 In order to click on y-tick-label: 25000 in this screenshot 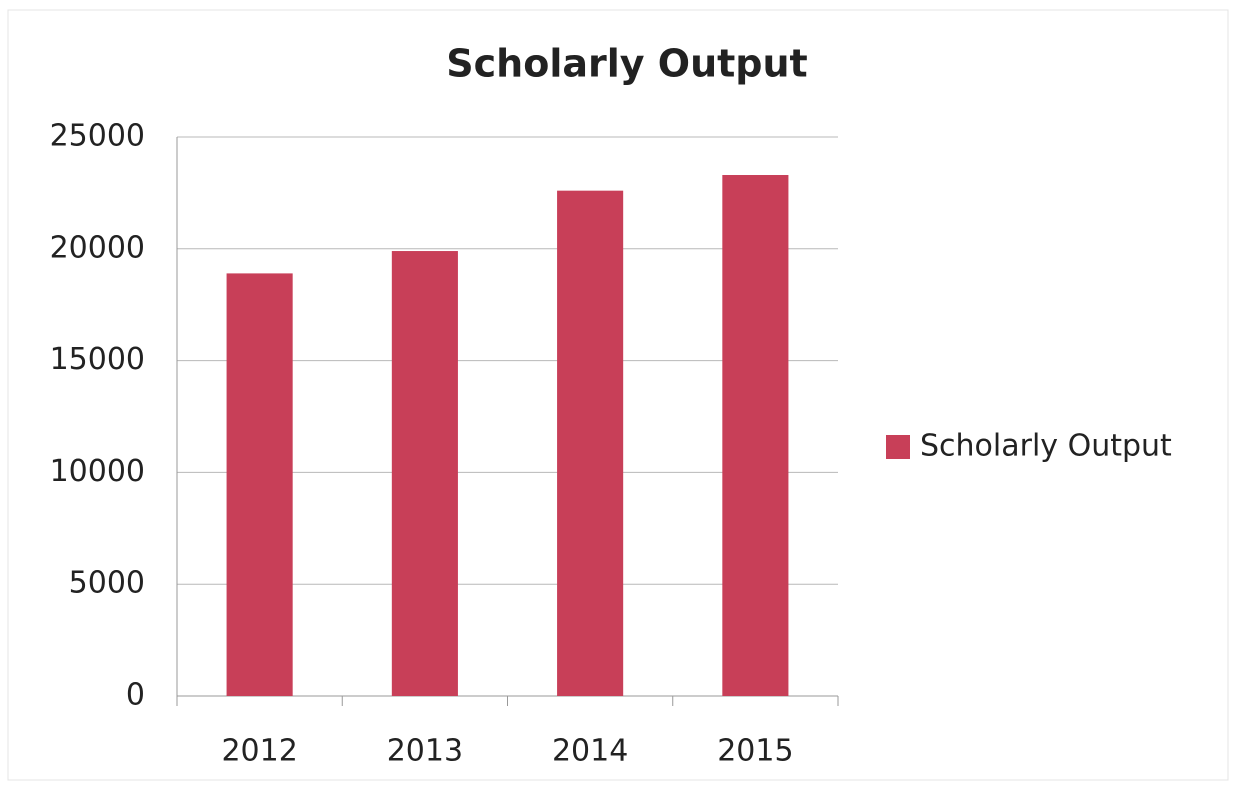, I will do `click(97, 136)`.